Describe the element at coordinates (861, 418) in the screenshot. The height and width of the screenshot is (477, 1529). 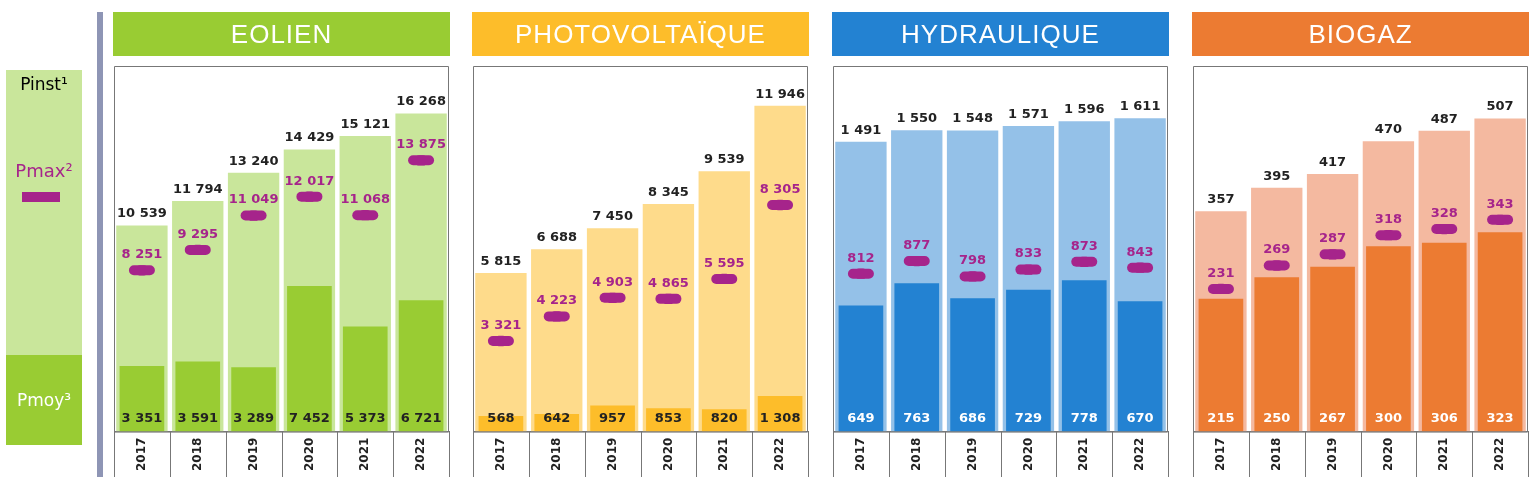
I see `data-label: 649` at that location.